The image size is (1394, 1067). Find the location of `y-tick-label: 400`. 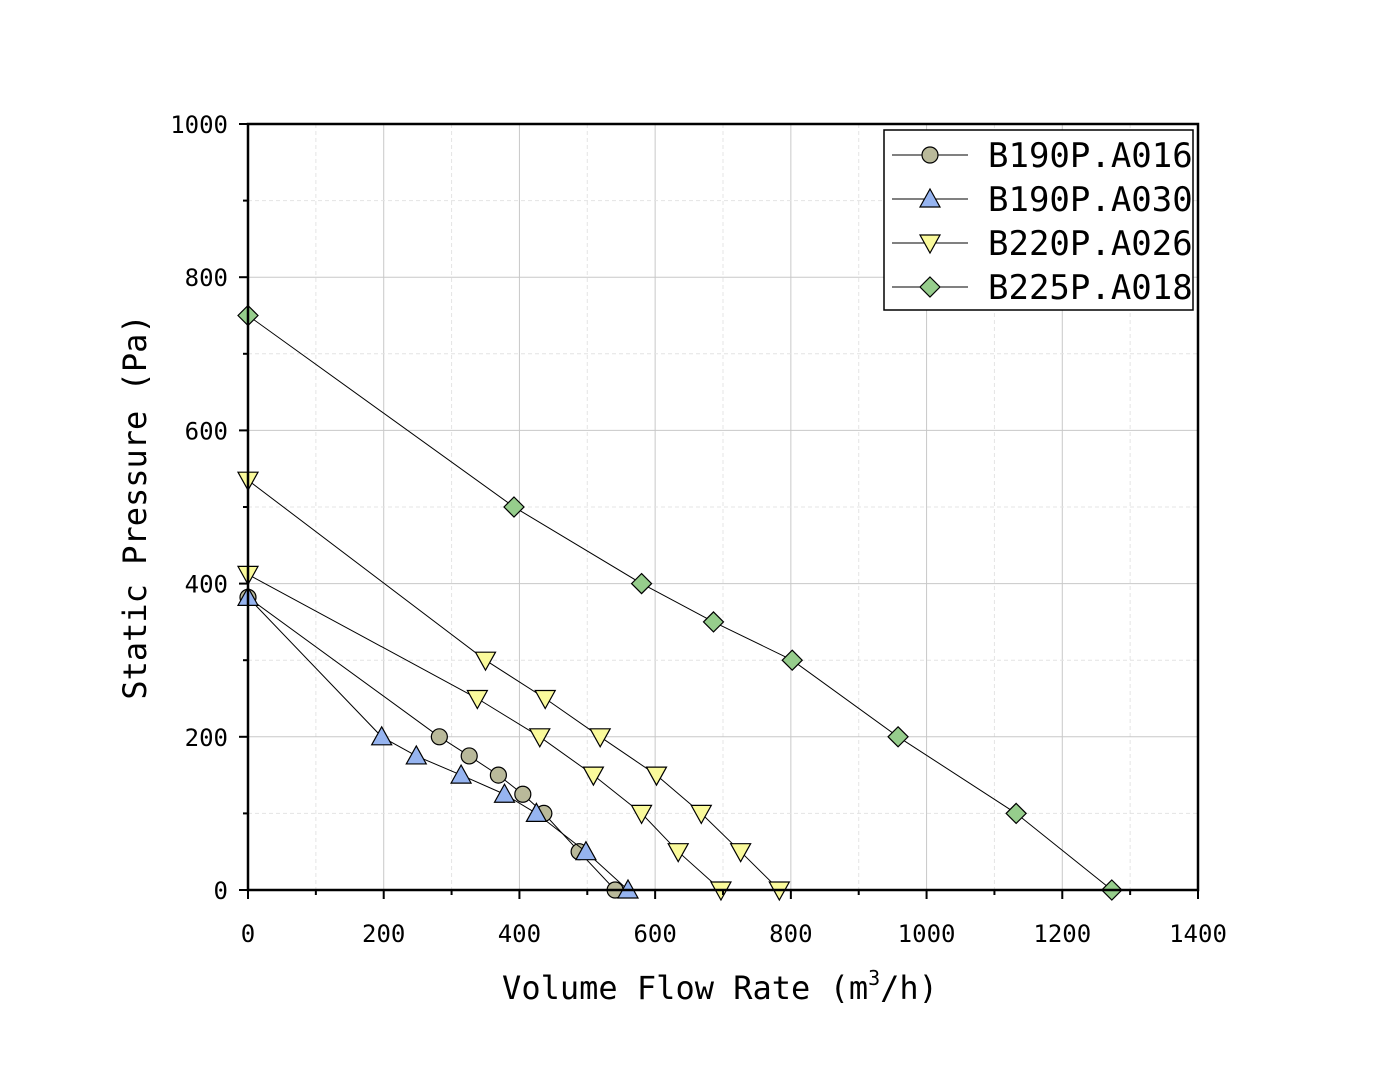

y-tick-label: 400 is located at coordinates (206, 585).